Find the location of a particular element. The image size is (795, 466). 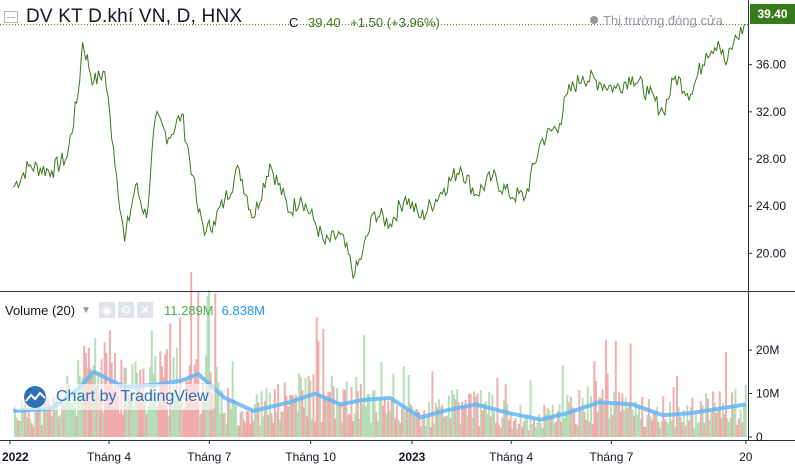

volume-label: Volume (20) is located at coordinates (40, 310).